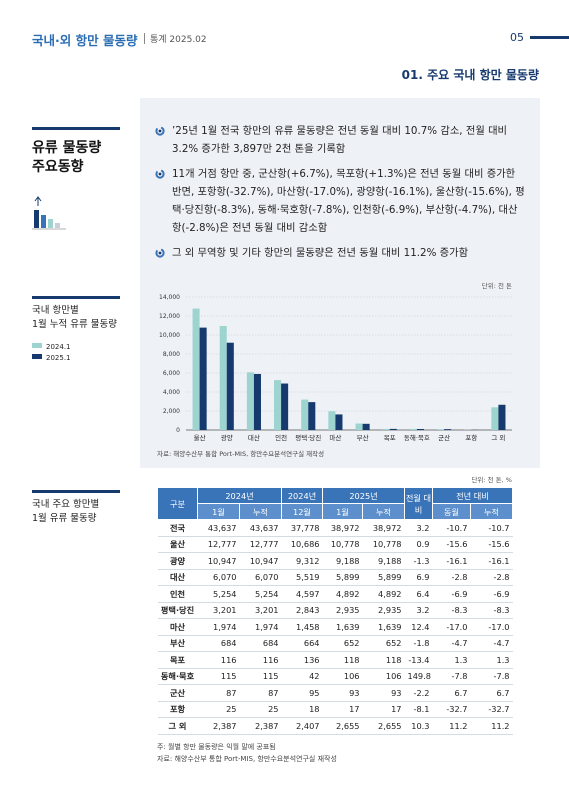 The height and width of the screenshot is (800, 569). What do you see at coordinates (342, 660) in the screenshot?
I see `table-cell: 118` at bounding box center [342, 660].